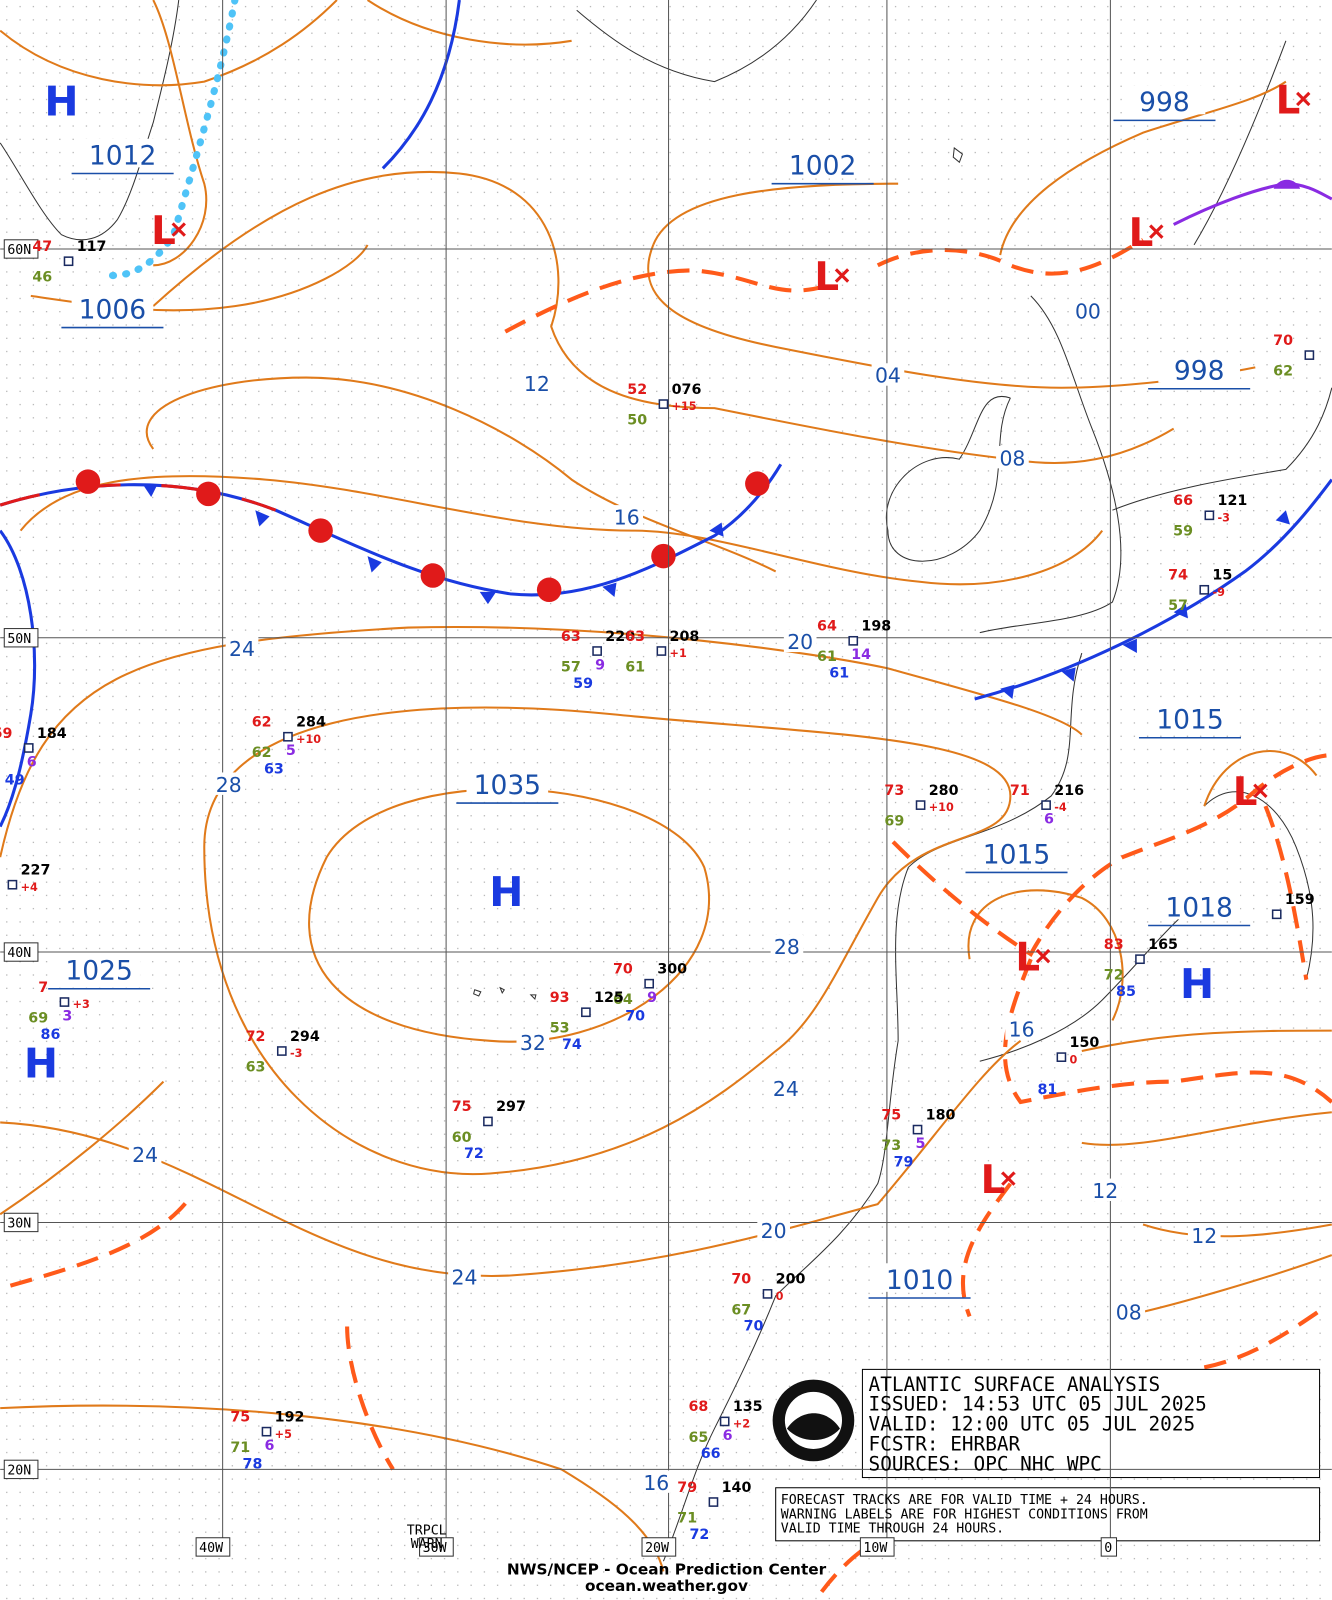 The image size is (1332, 1600). What do you see at coordinates (892, 1529) in the screenshot?
I see `notice-line: VALID TIME THROUGH 24 HOURS.` at bounding box center [892, 1529].